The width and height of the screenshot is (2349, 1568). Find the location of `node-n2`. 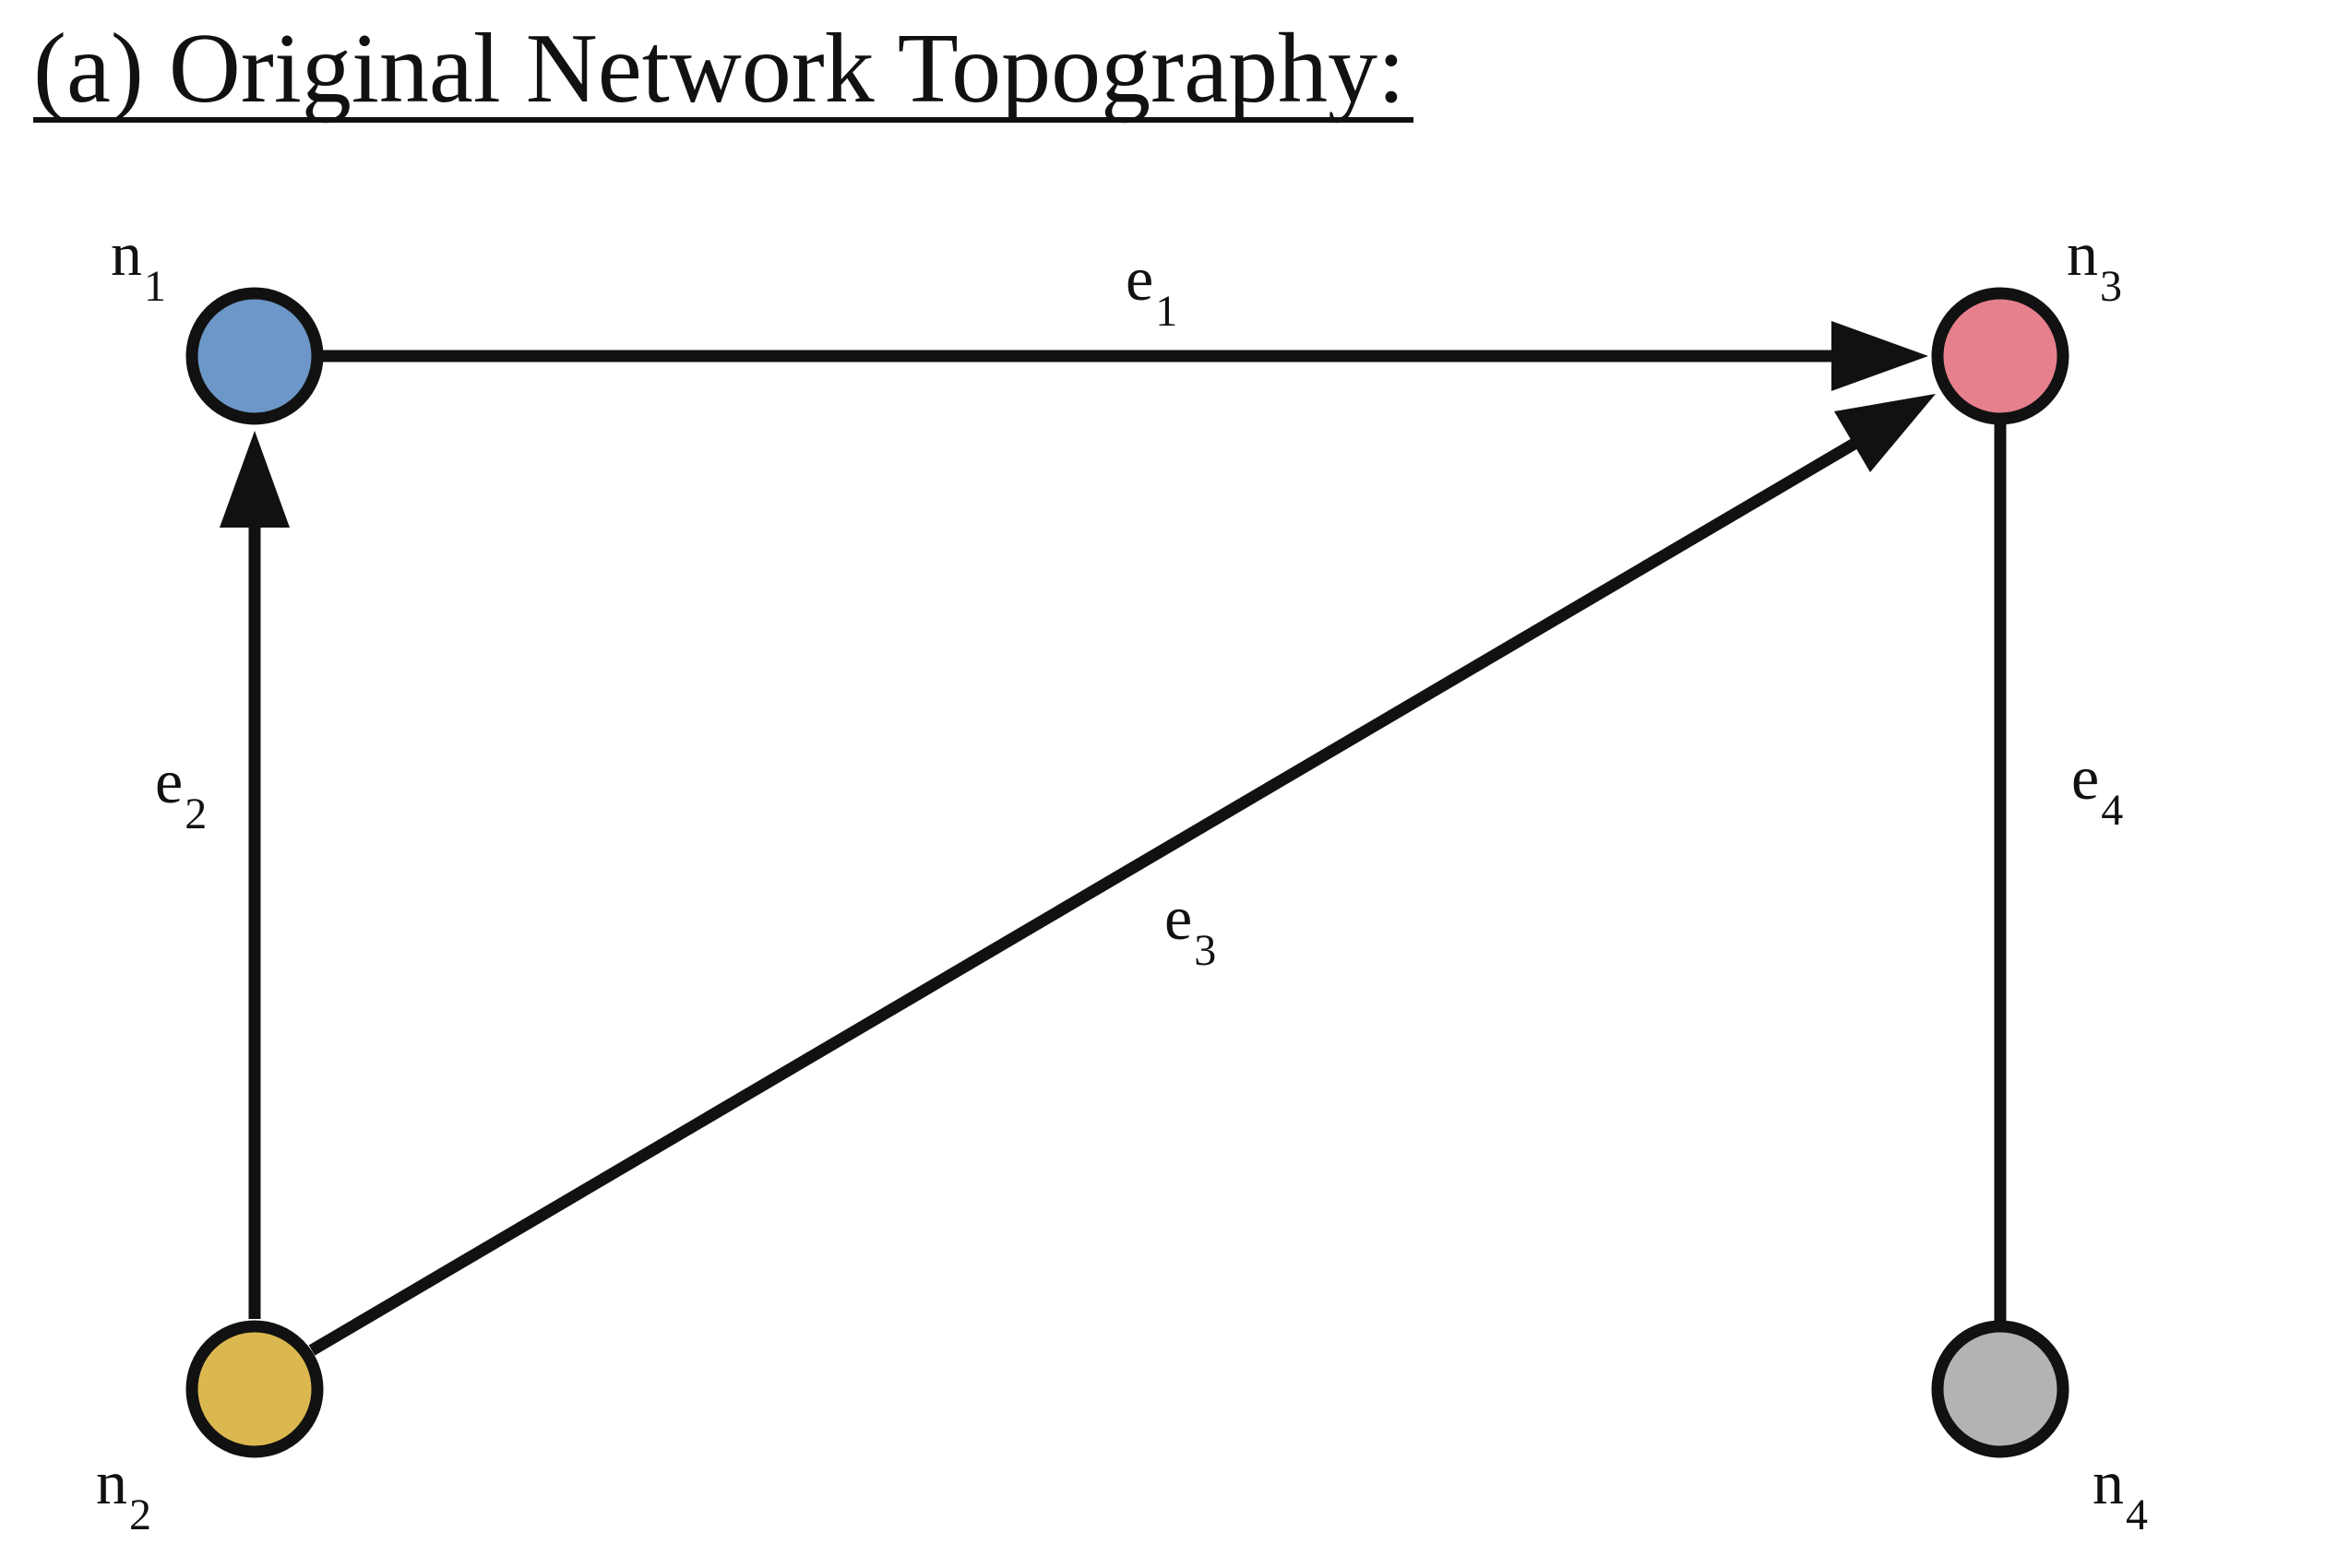

node-n2 is located at coordinates (254, 1389).